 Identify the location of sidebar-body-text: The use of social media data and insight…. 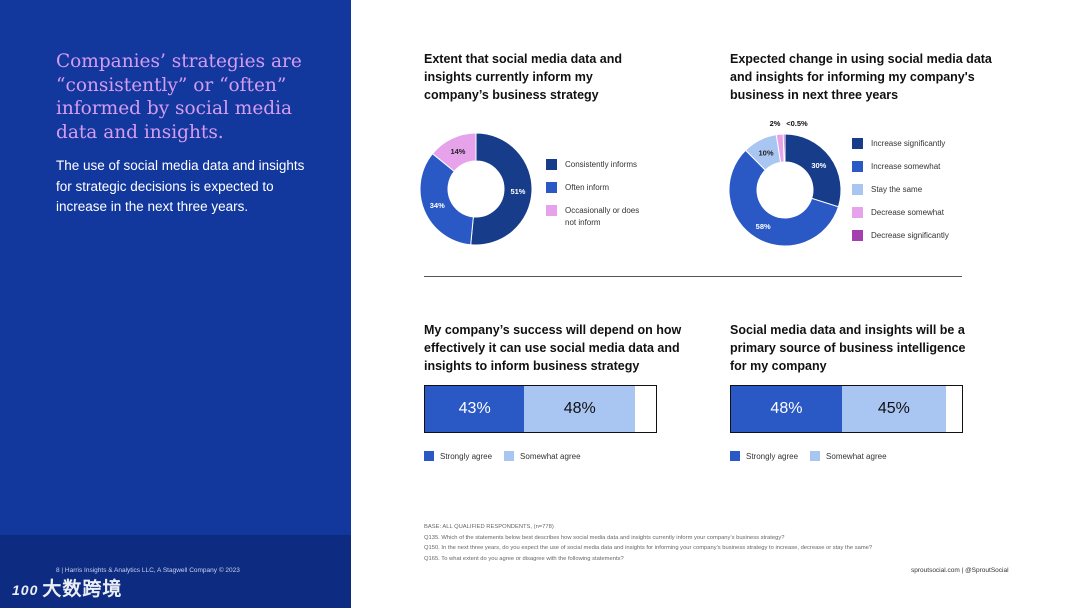
(180, 186).